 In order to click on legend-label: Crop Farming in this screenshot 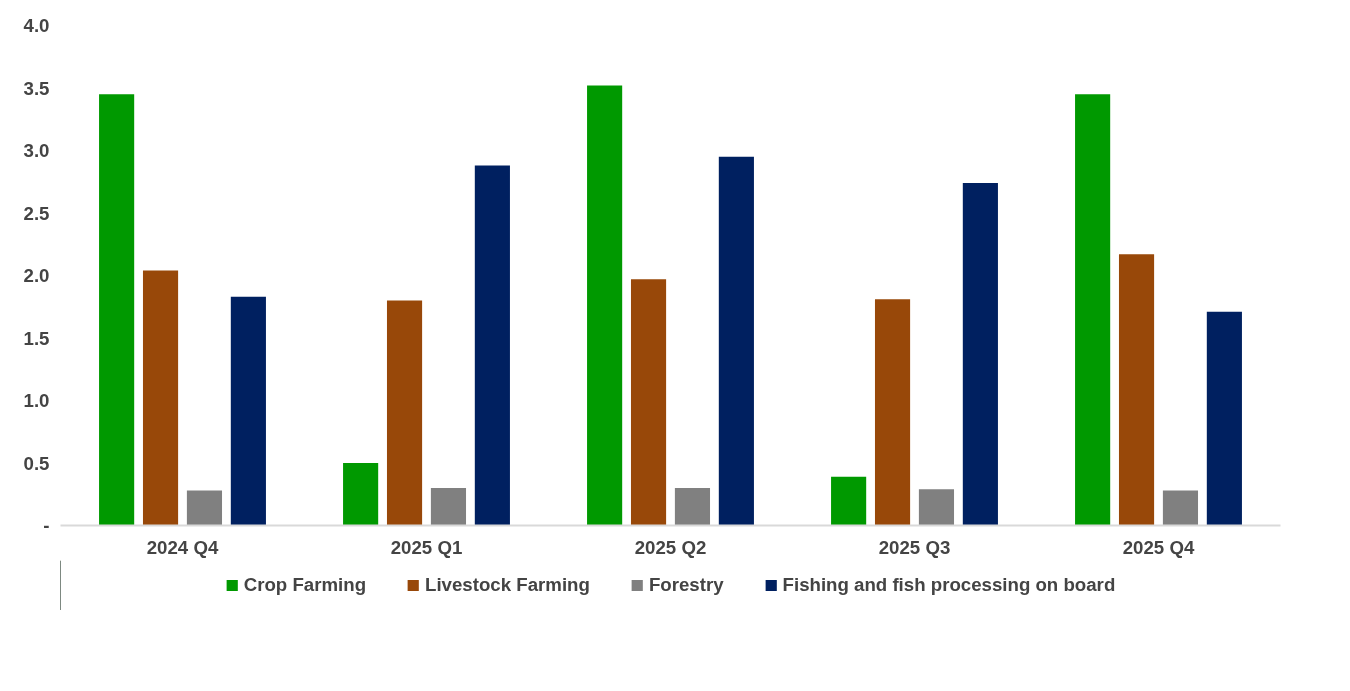, I will do `click(305, 585)`.